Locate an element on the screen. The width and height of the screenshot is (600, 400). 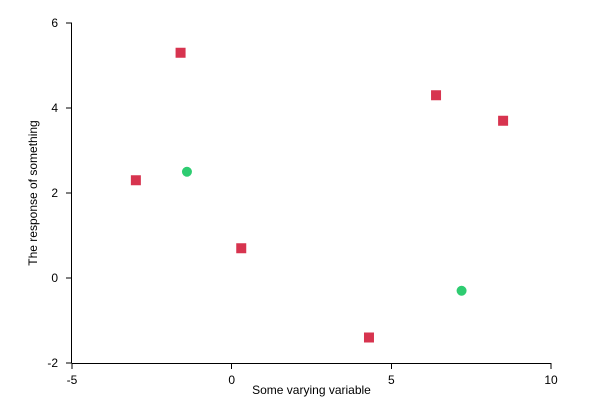
y-tick-label: 6 is located at coordinates (54, 23).